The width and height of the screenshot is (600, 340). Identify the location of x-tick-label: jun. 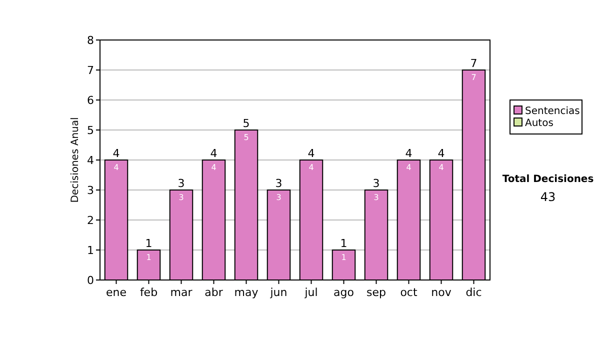
(278, 292).